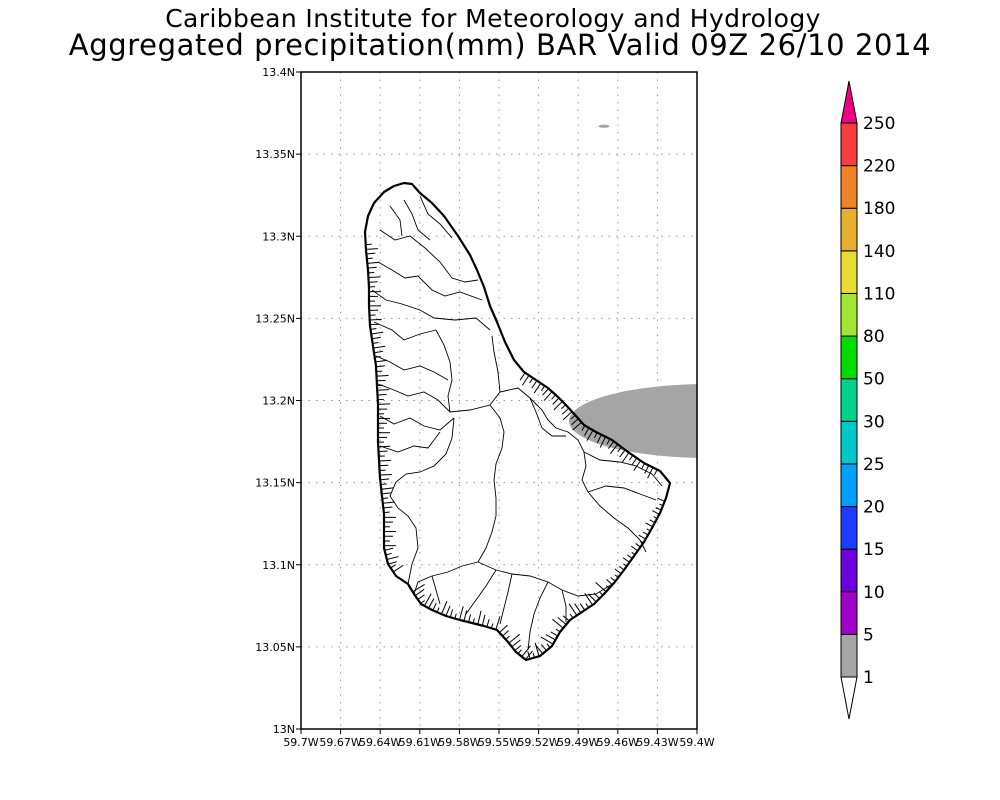 This screenshot has width=1000, height=800. Describe the element at coordinates (657, 742) in the screenshot. I see `x-tick-label: 59.43W` at that location.